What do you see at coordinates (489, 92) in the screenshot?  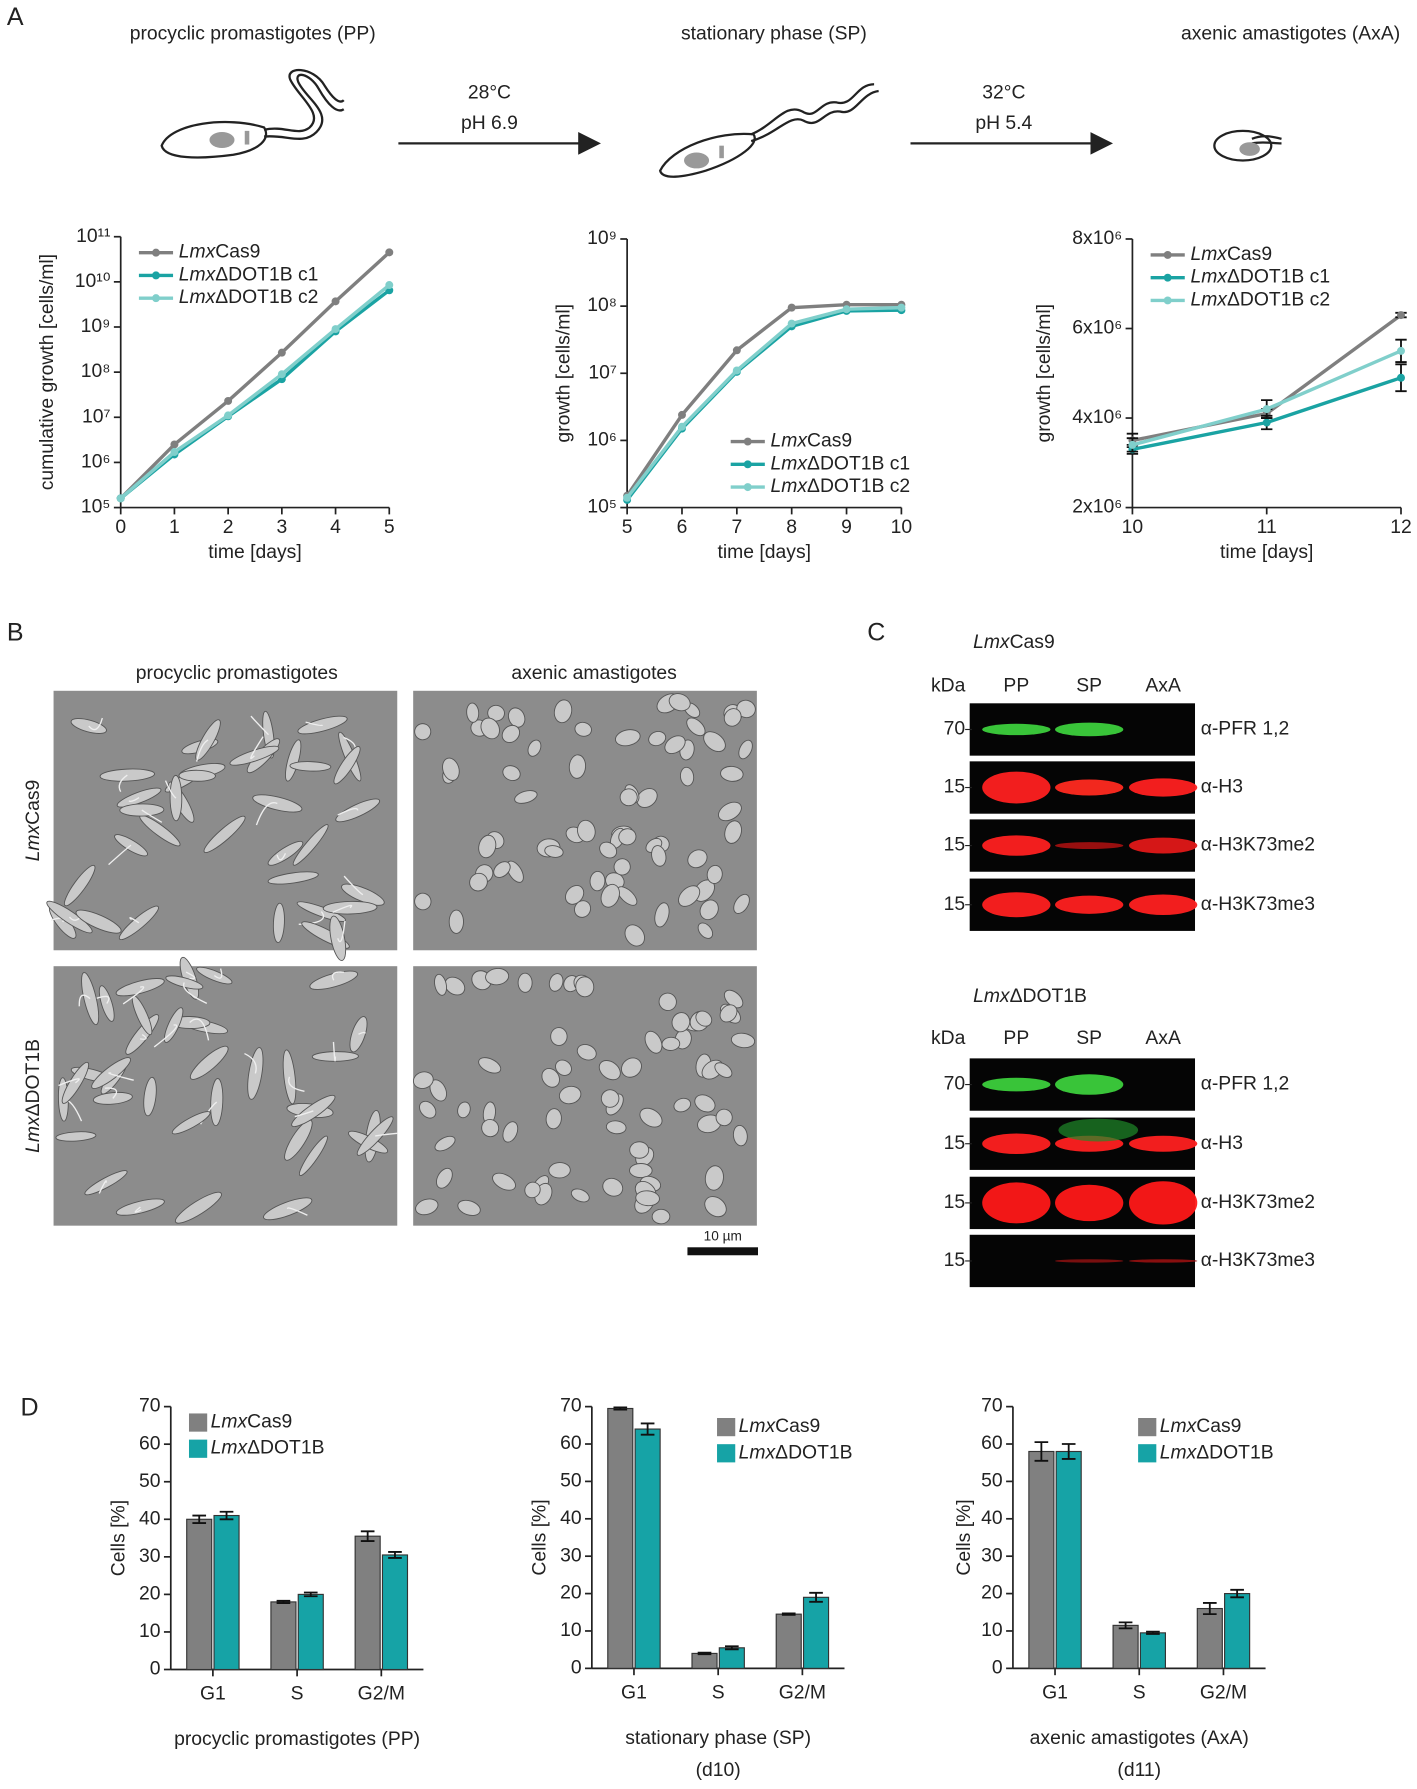 I see `condition: 28°C` at bounding box center [489, 92].